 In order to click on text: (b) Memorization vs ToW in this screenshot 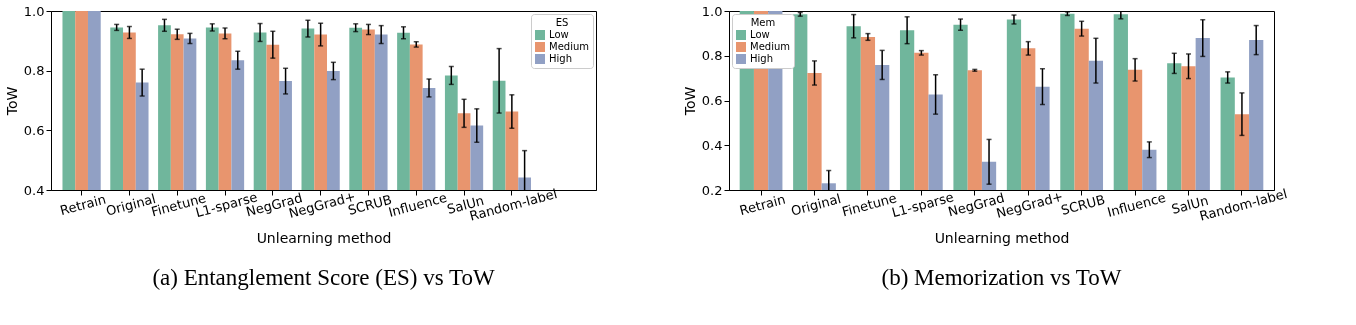, I will do `click(1001, 278)`.